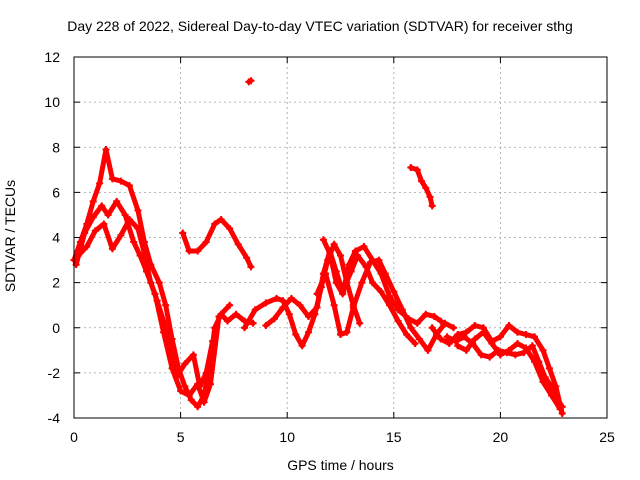 Image resolution: width=640 pixels, height=480 pixels. I want to click on series-track-c, so click(145, 302).